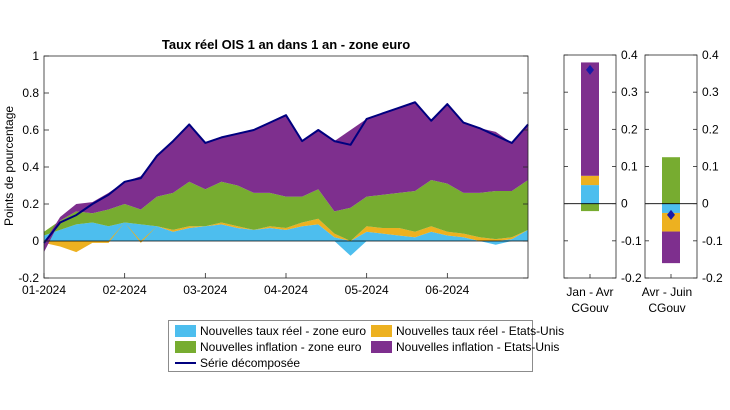 The image size is (730, 410). Describe the element at coordinates (478, 347) in the screenshot. I see `legend-label: Nouvelles inflation - Etats-Unis` at that location.